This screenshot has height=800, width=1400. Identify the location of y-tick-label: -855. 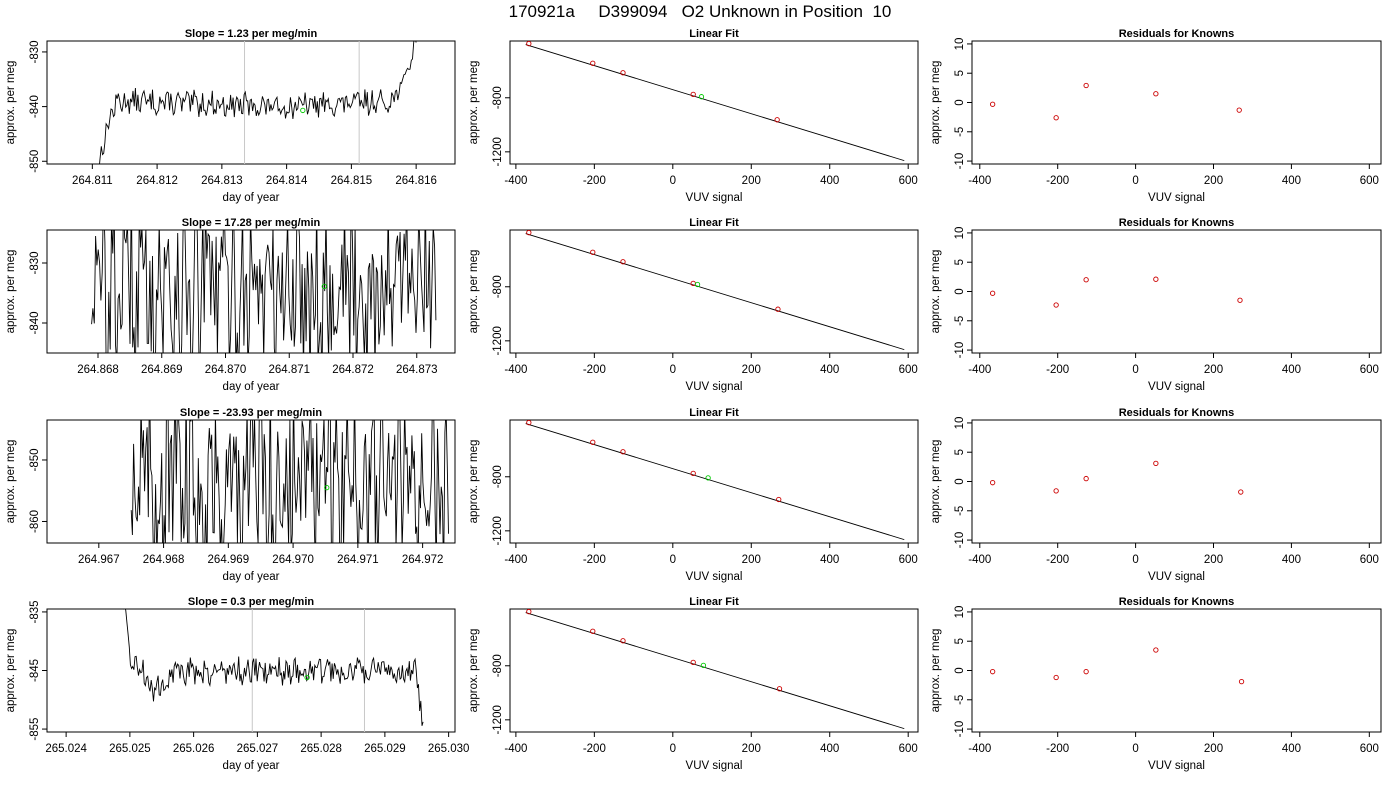
(35, 729).